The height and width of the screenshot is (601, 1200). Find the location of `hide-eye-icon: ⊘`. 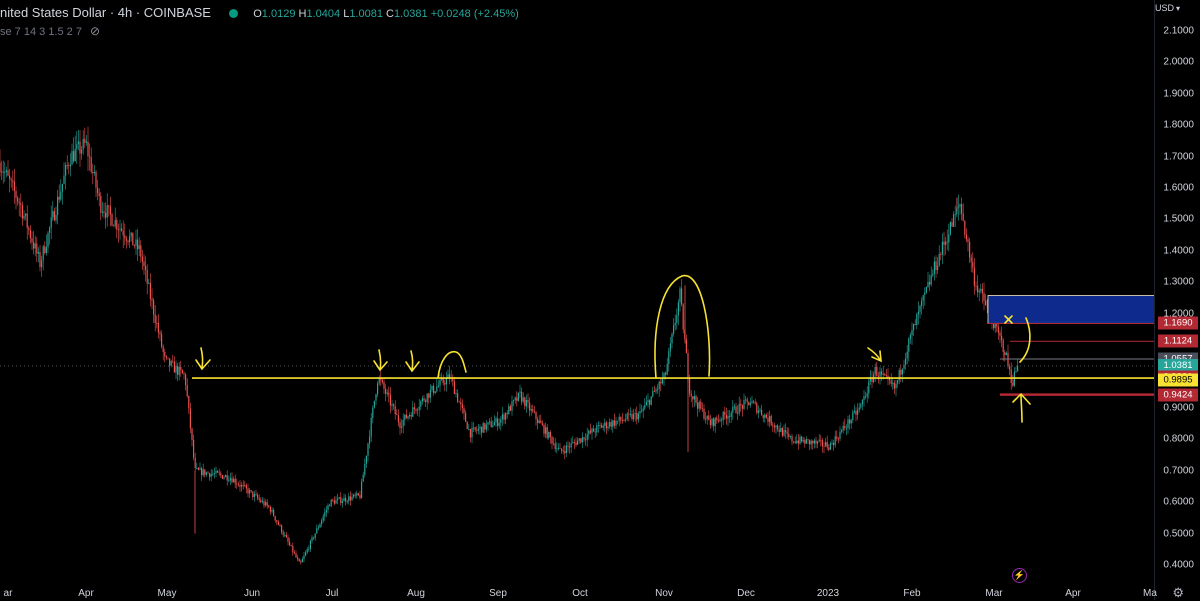

hide-eye-icon: ⊘ is located at coordinates (95, 31).